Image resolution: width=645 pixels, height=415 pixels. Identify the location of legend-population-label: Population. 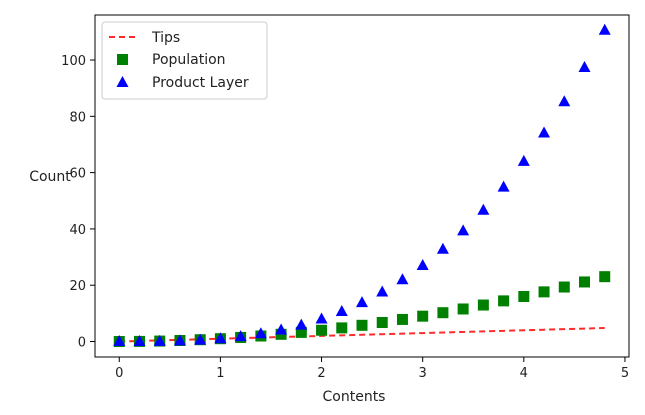
(189, 60).